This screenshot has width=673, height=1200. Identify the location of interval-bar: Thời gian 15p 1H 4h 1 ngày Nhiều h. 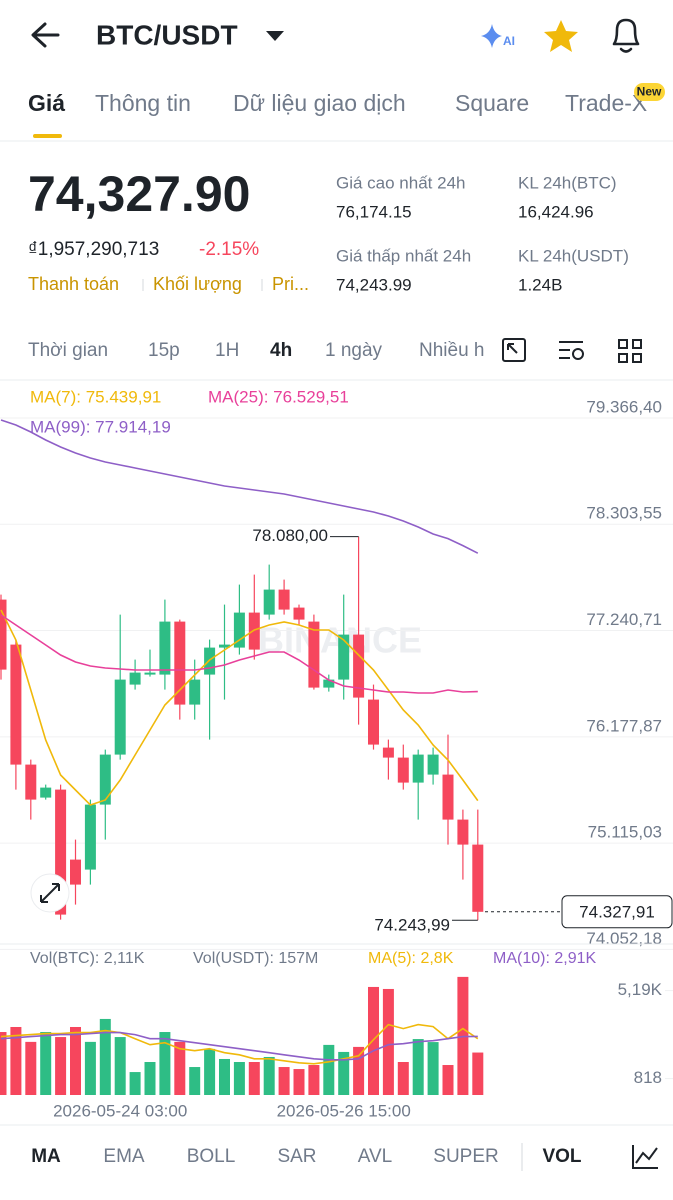
(256, 350).